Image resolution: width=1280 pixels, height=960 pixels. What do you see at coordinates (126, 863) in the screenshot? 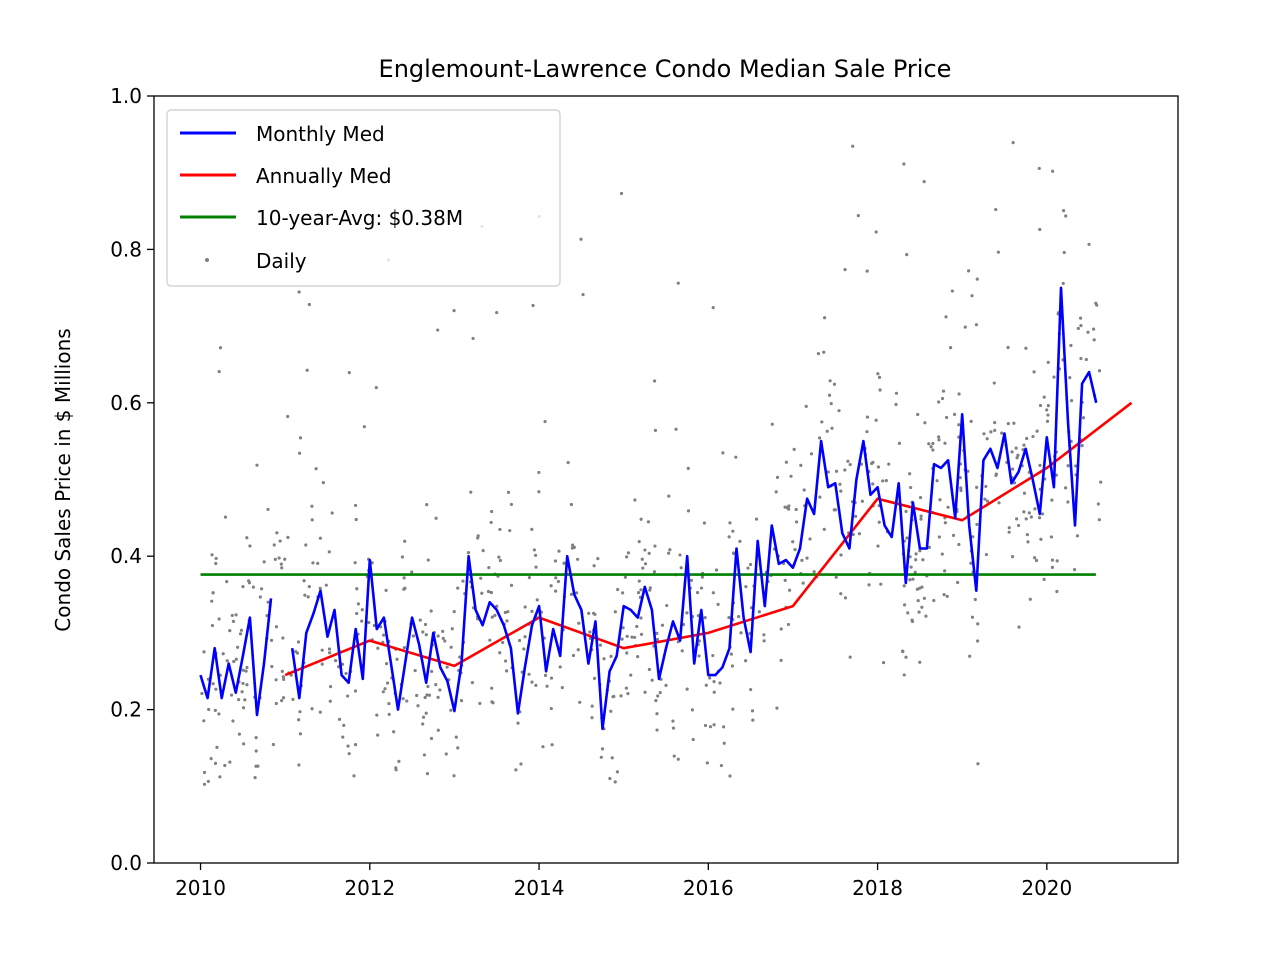
I see `y-tick-label: 0.0` at bounding box center [126, 863].